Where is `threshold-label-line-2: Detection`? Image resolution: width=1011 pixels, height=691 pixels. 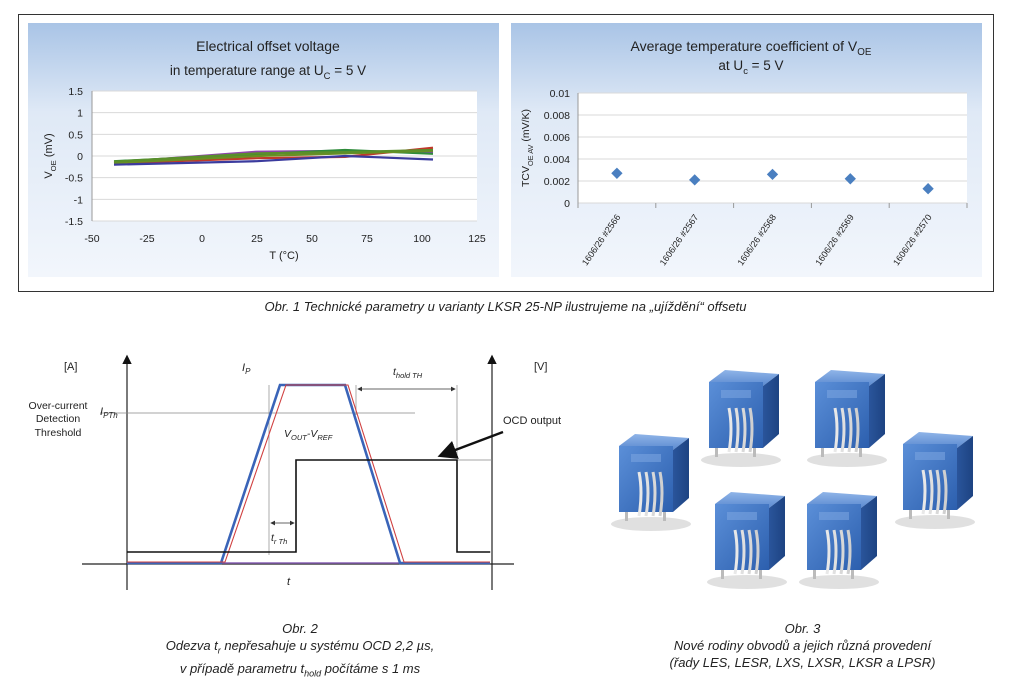 threshold-label-line-2: Detection is located at coordinates (58, 419).